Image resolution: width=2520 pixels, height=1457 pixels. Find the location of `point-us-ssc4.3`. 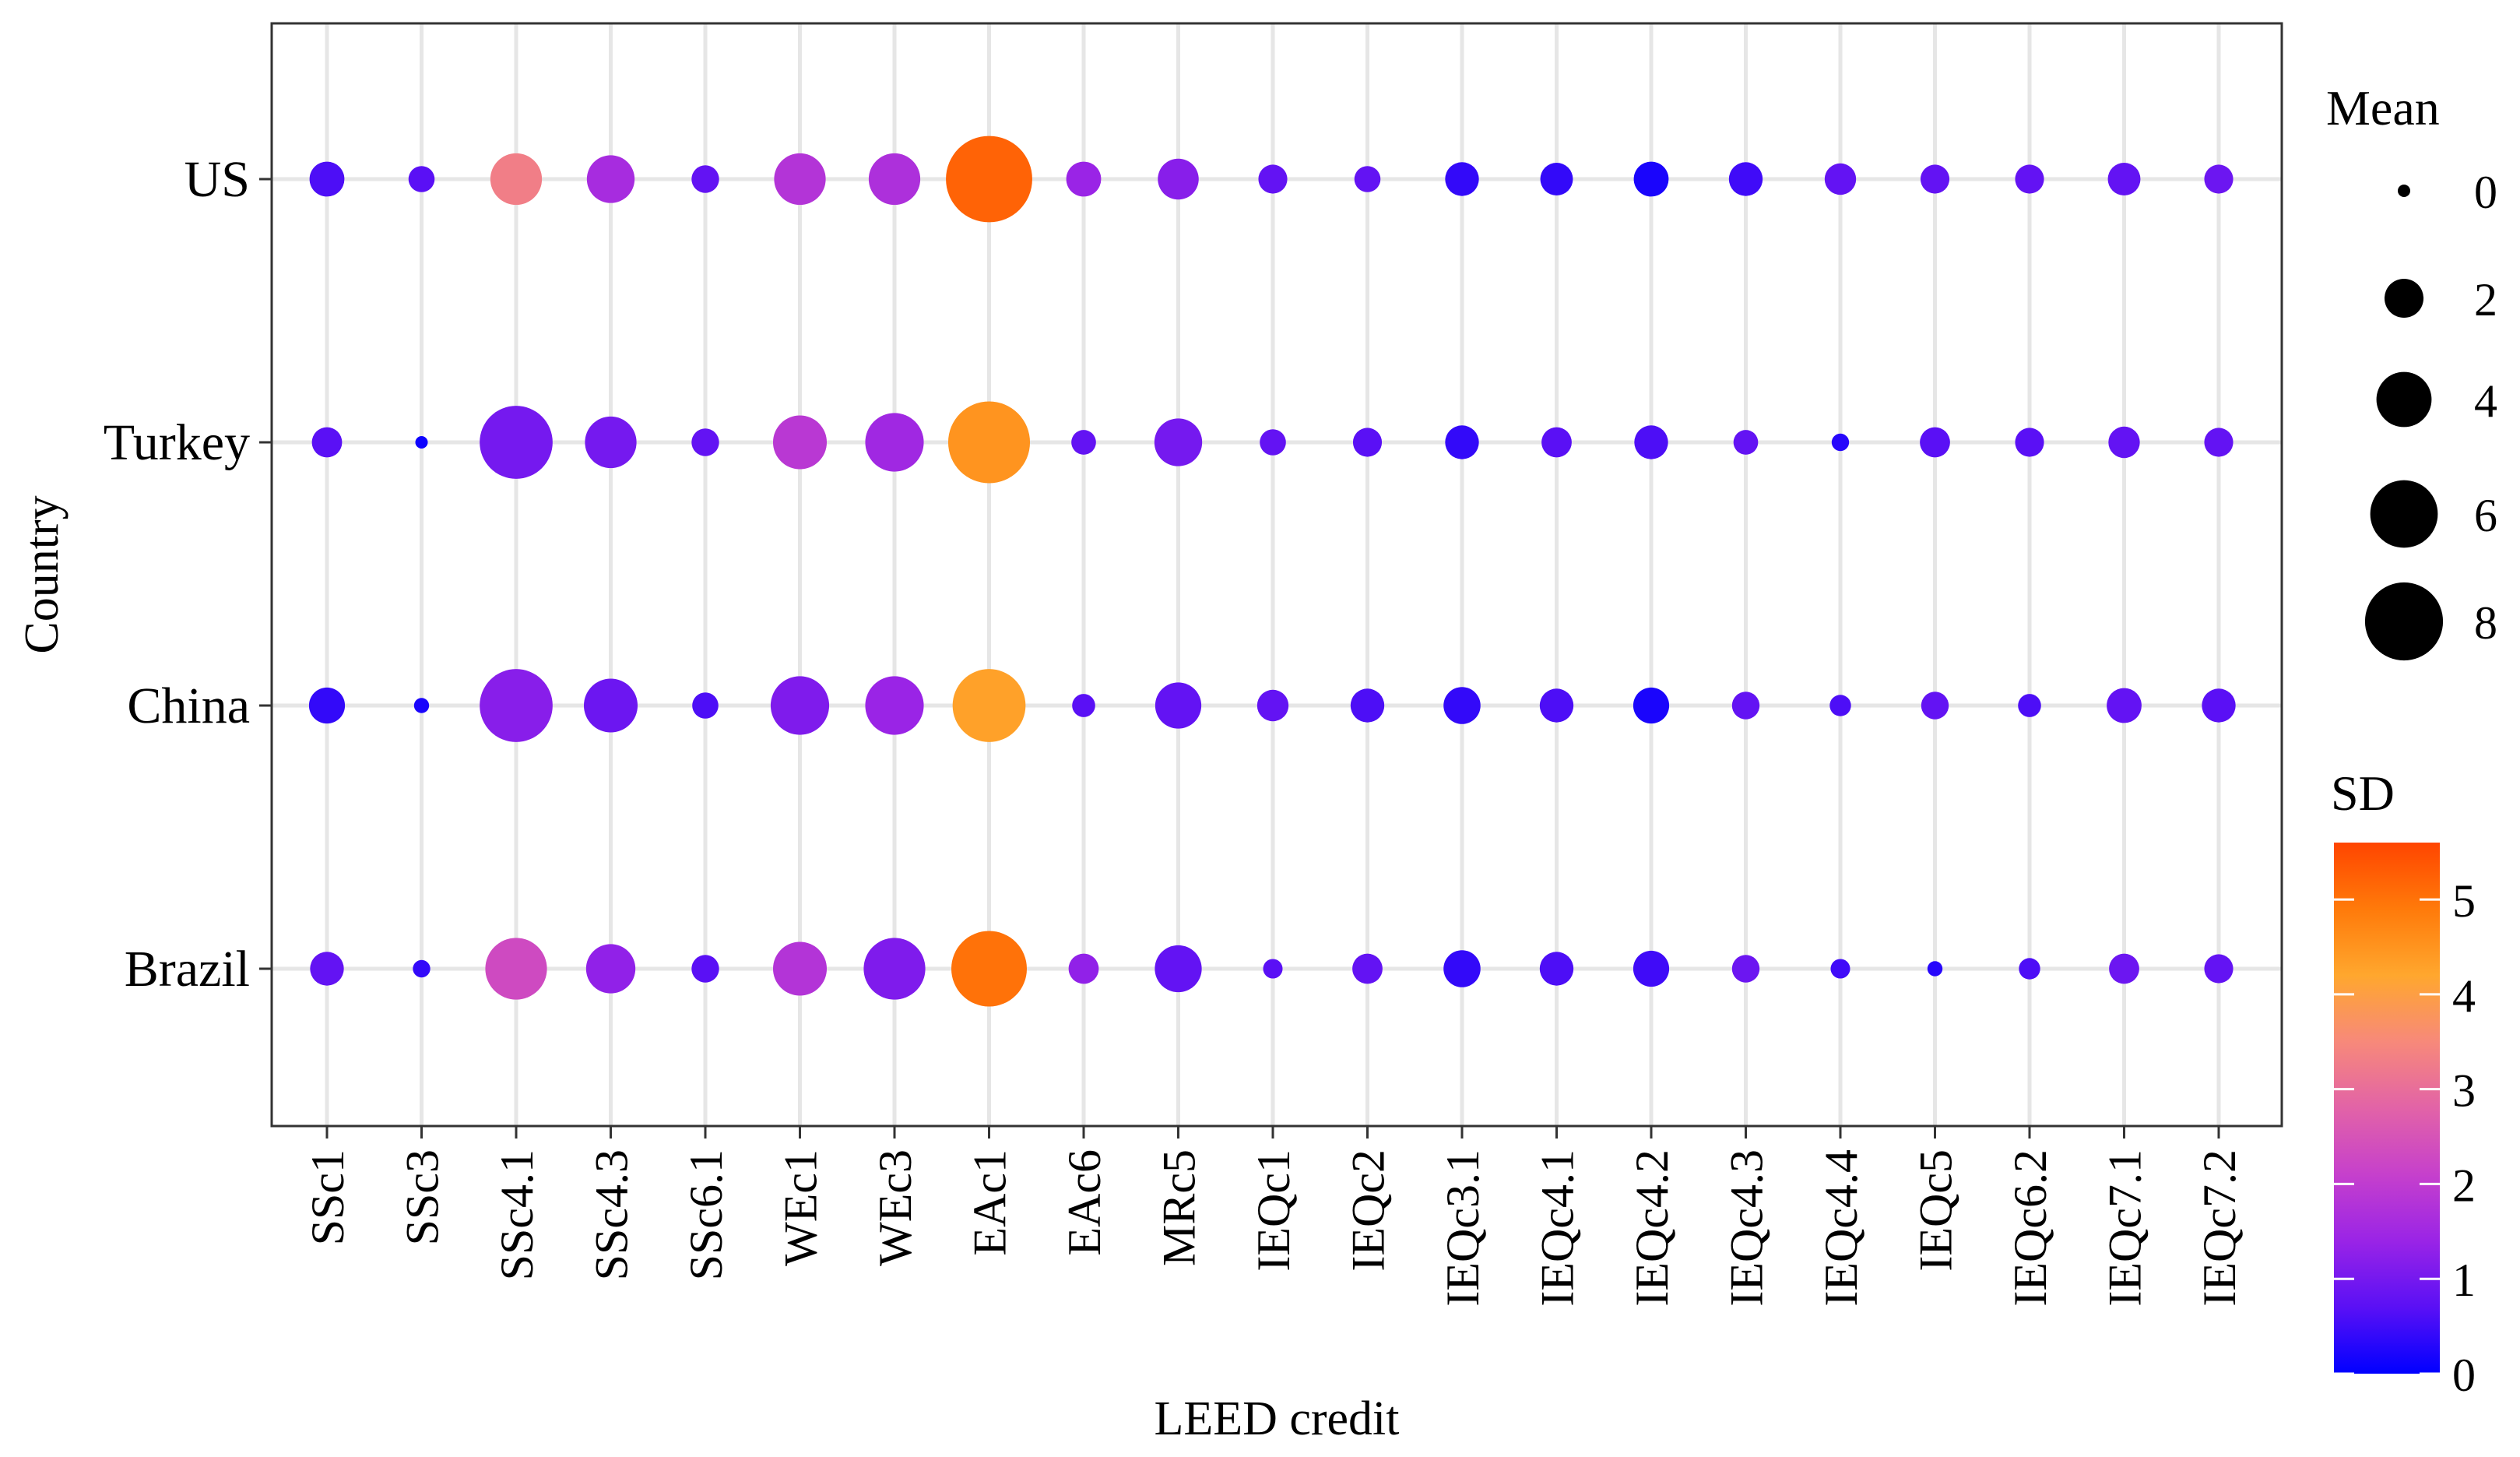

point-us-ssc4.3 is located at coordinates (610, 179).